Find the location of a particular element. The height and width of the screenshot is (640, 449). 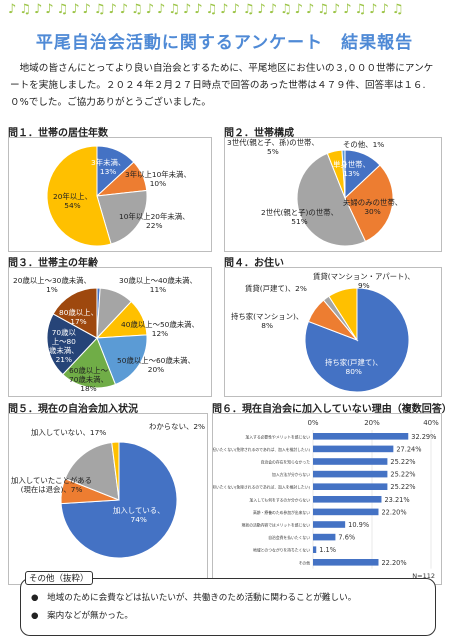

q4-label-house: 持ち家(戸建て)、 80% is located at coordinates (354, 367).